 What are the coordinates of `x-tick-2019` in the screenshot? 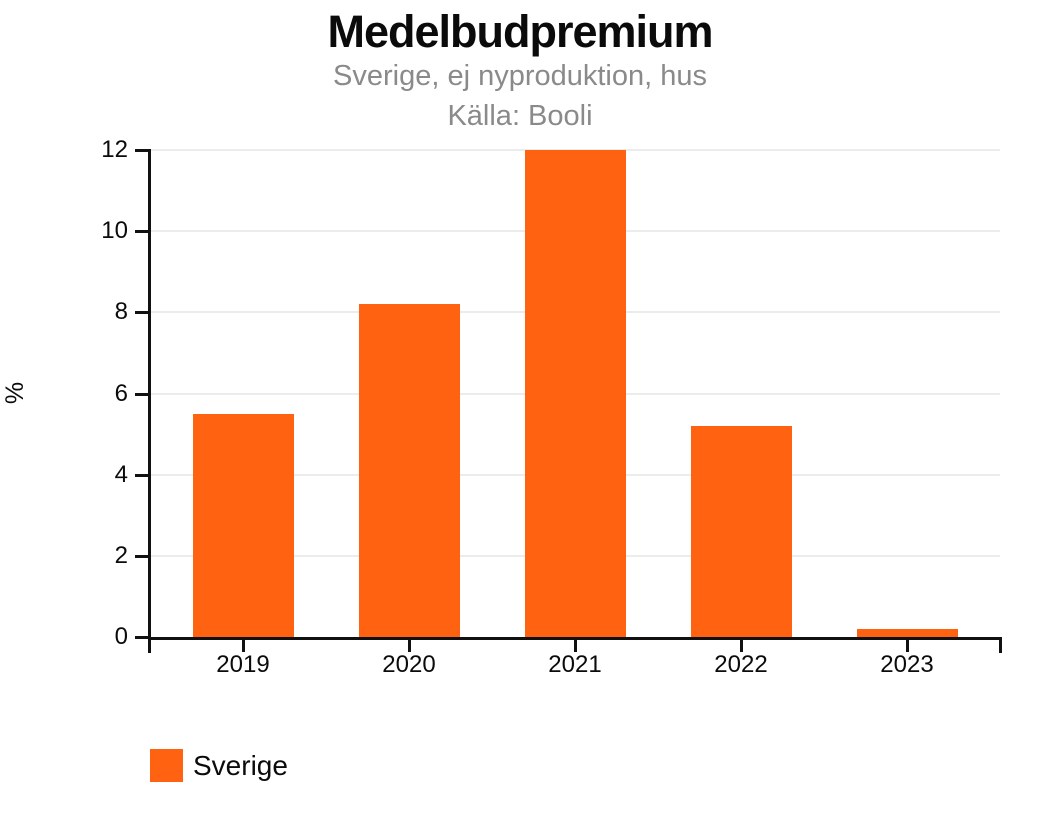 It's located at (243, 646).